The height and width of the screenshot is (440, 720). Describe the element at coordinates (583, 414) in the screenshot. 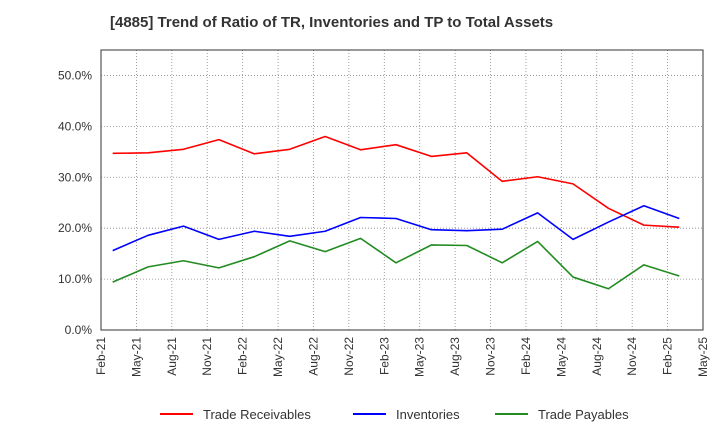

I see `legend-label: Trade Payables` at that location.